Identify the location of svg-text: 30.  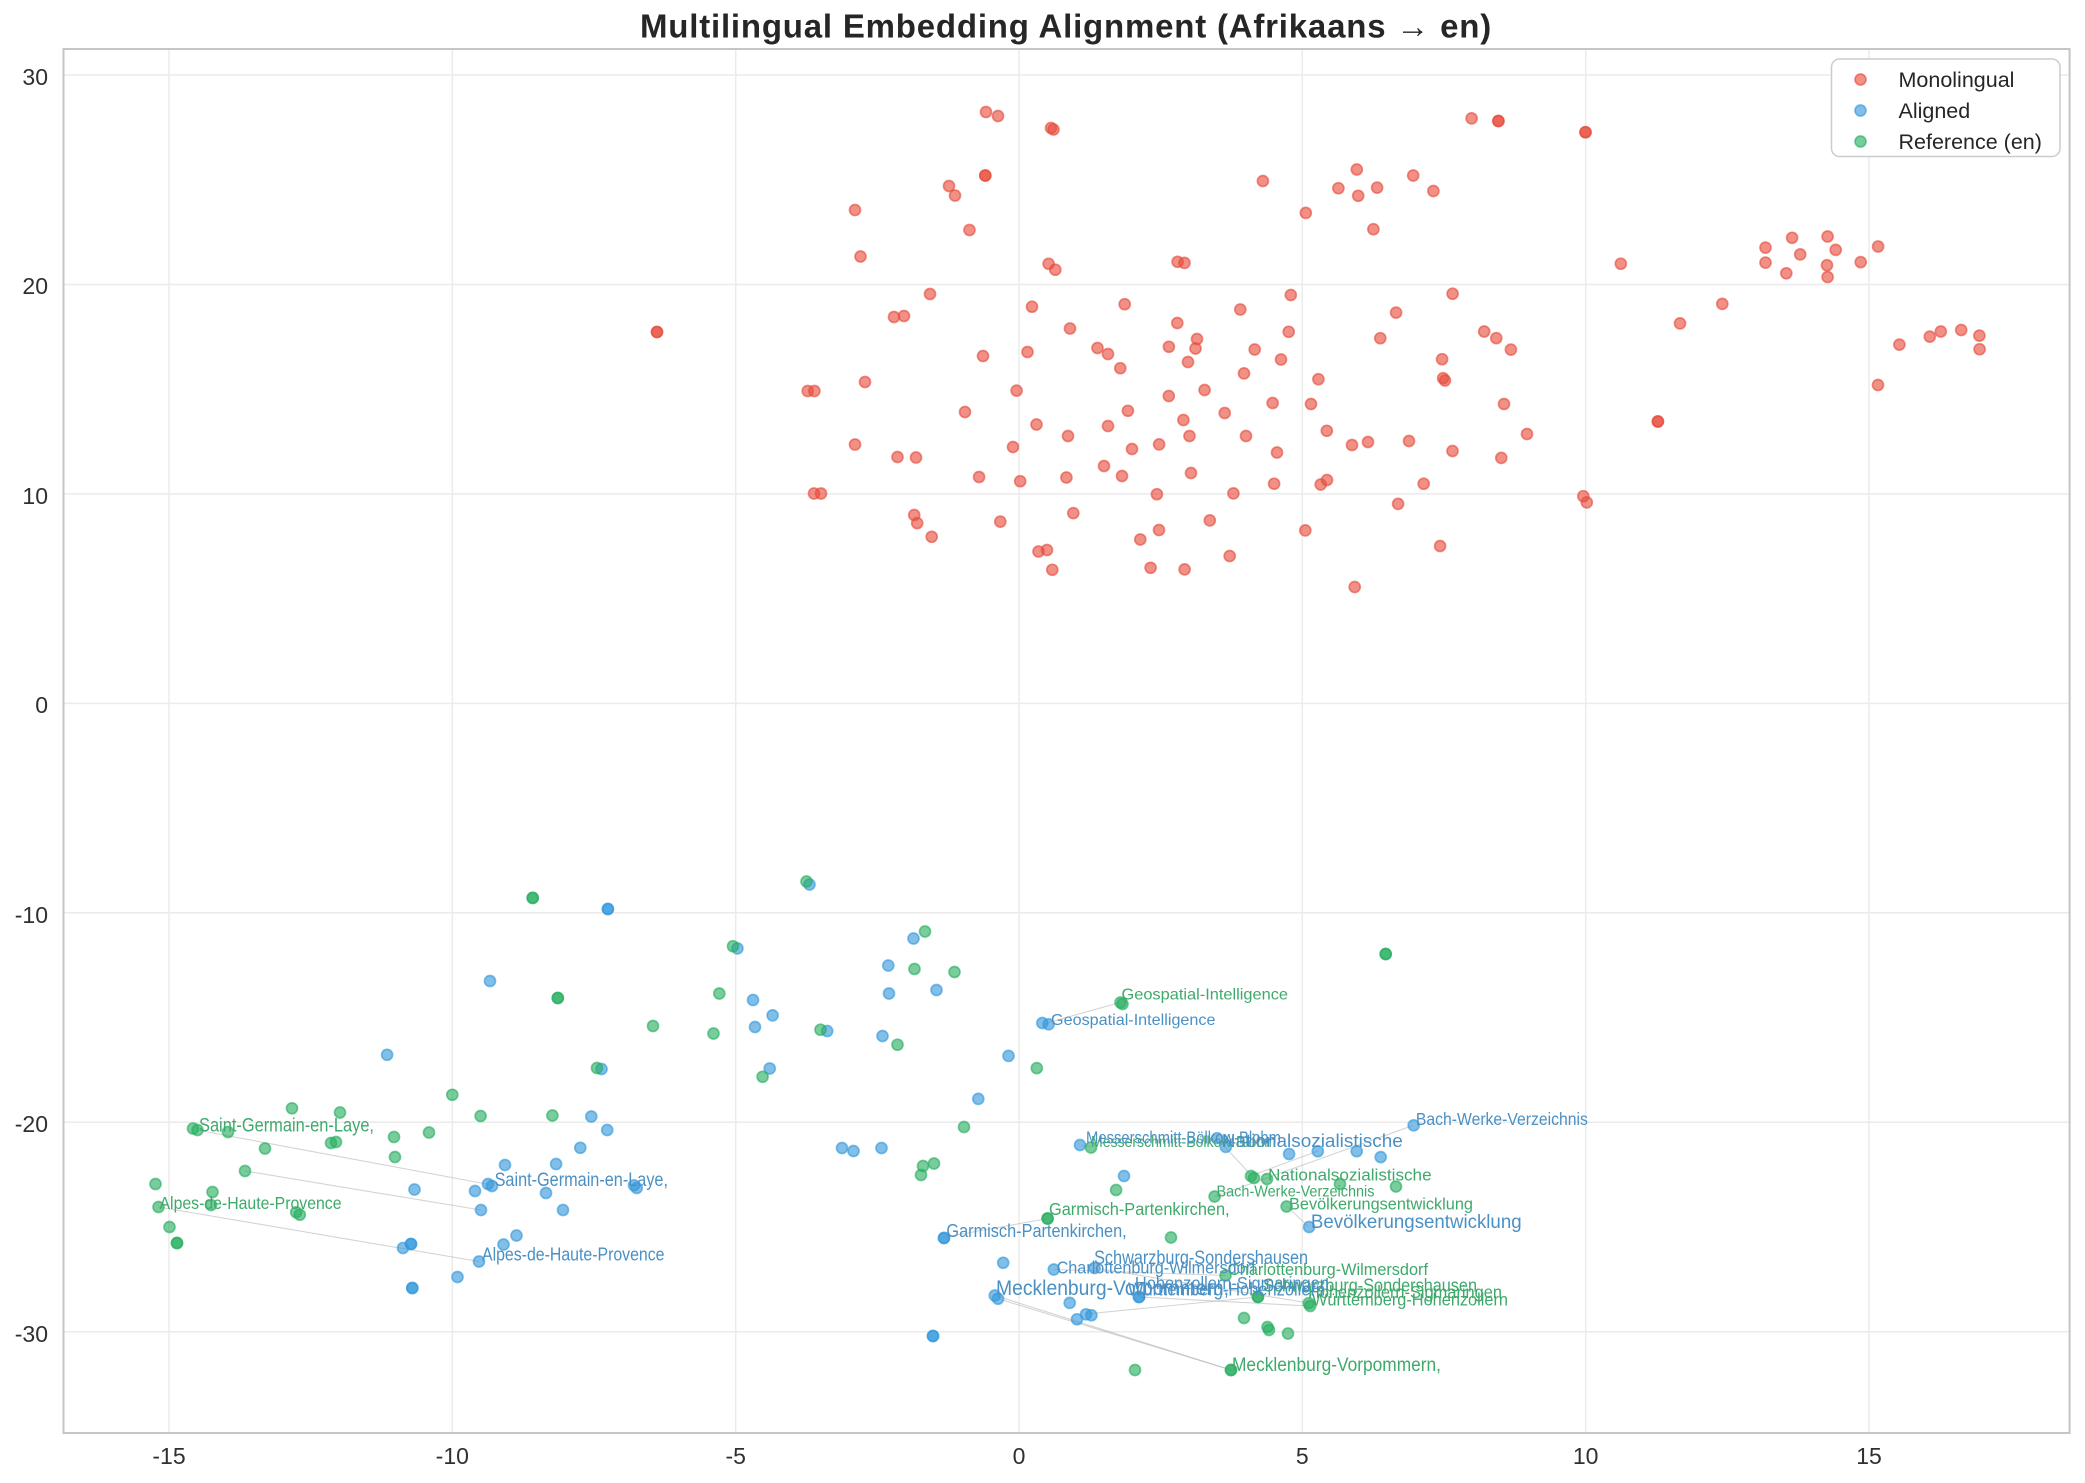
(35, 77).